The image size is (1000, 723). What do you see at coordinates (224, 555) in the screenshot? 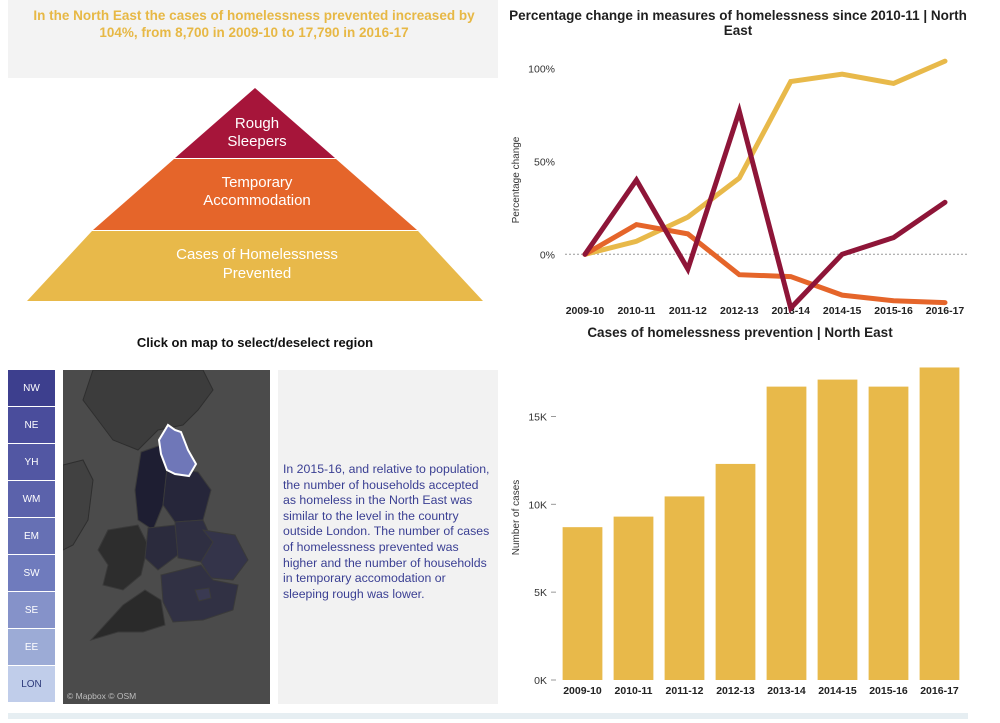
I see `map-region-ee` at bounding box center [224, 555].